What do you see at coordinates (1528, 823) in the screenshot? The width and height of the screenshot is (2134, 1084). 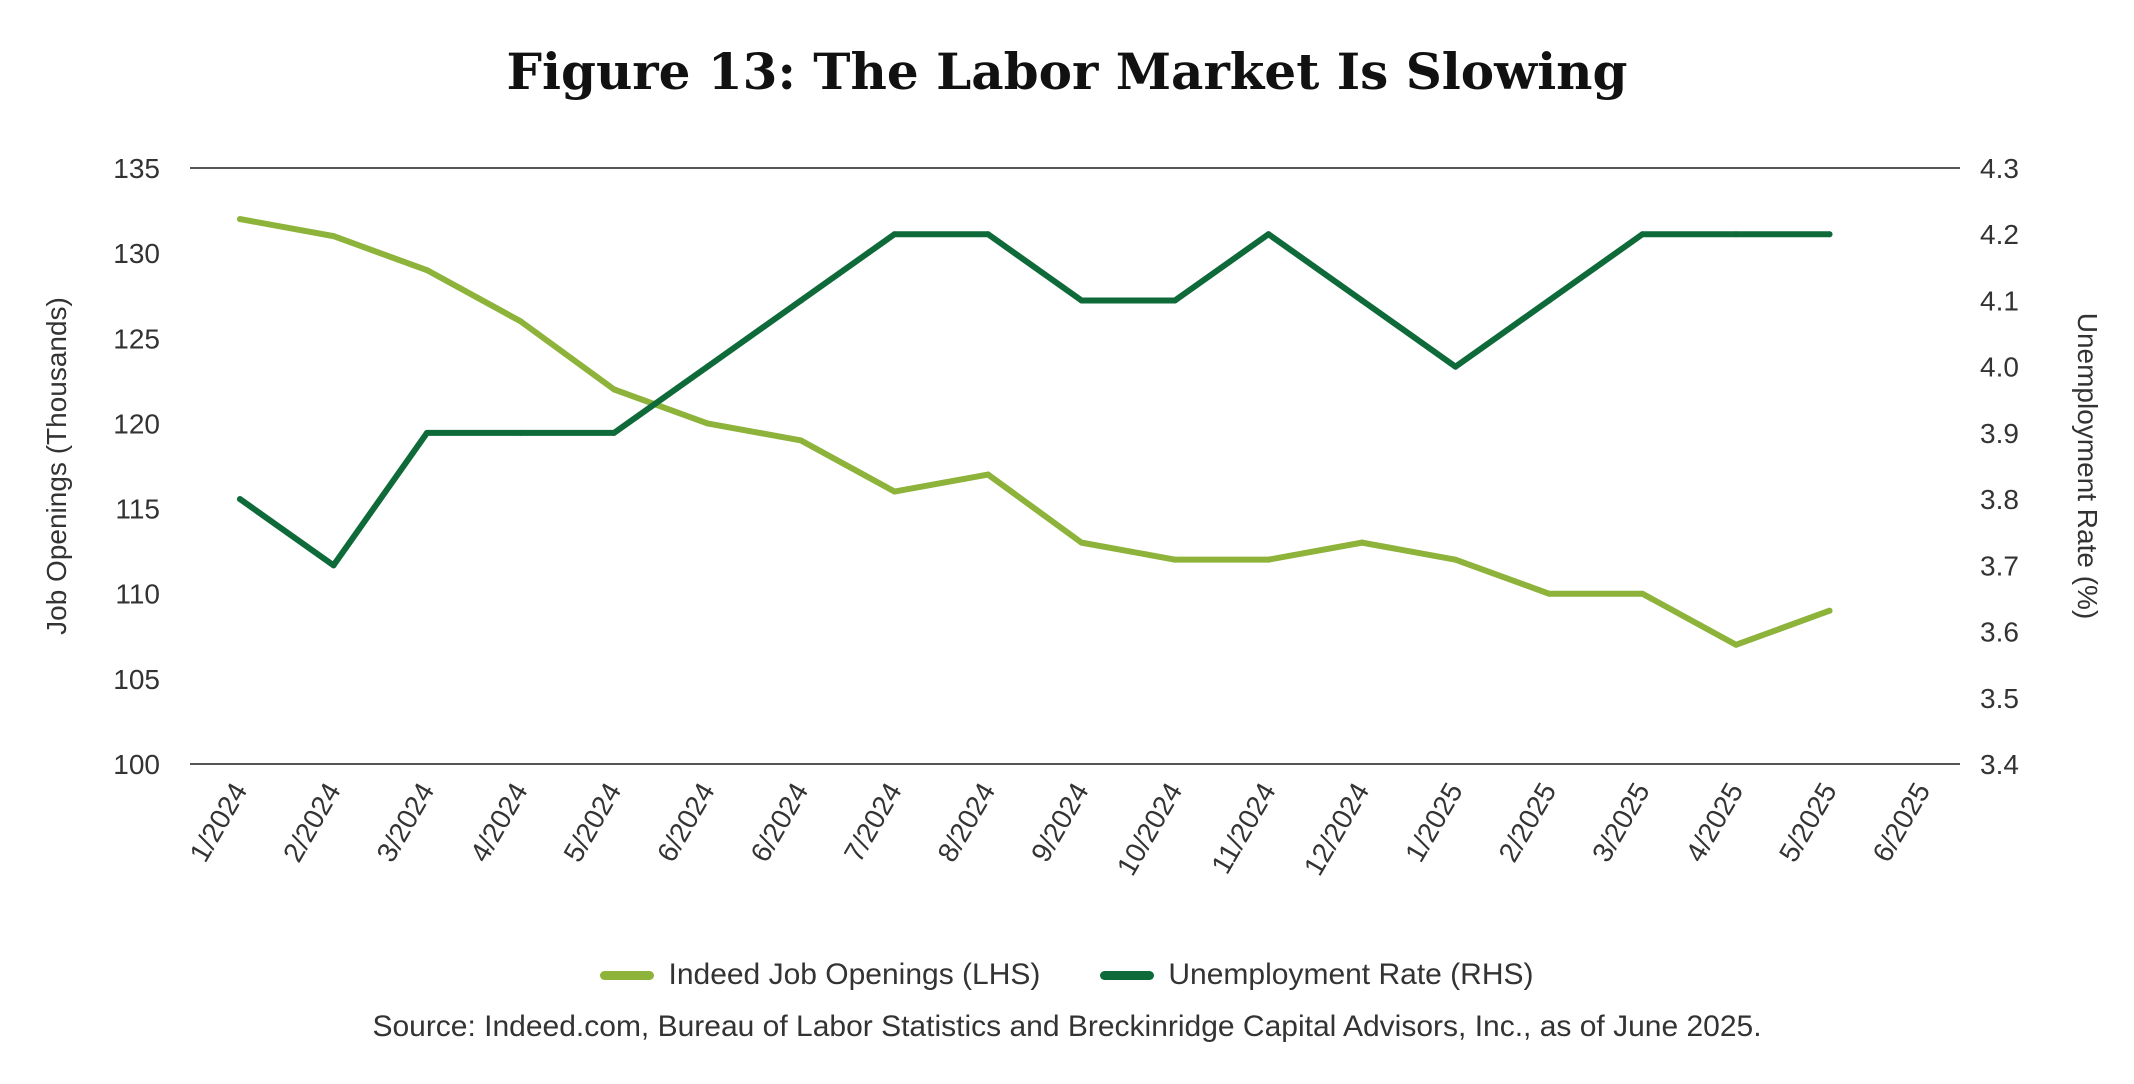 I see `x-tick-label: 2/2025` at bounding box center [1528, 823].